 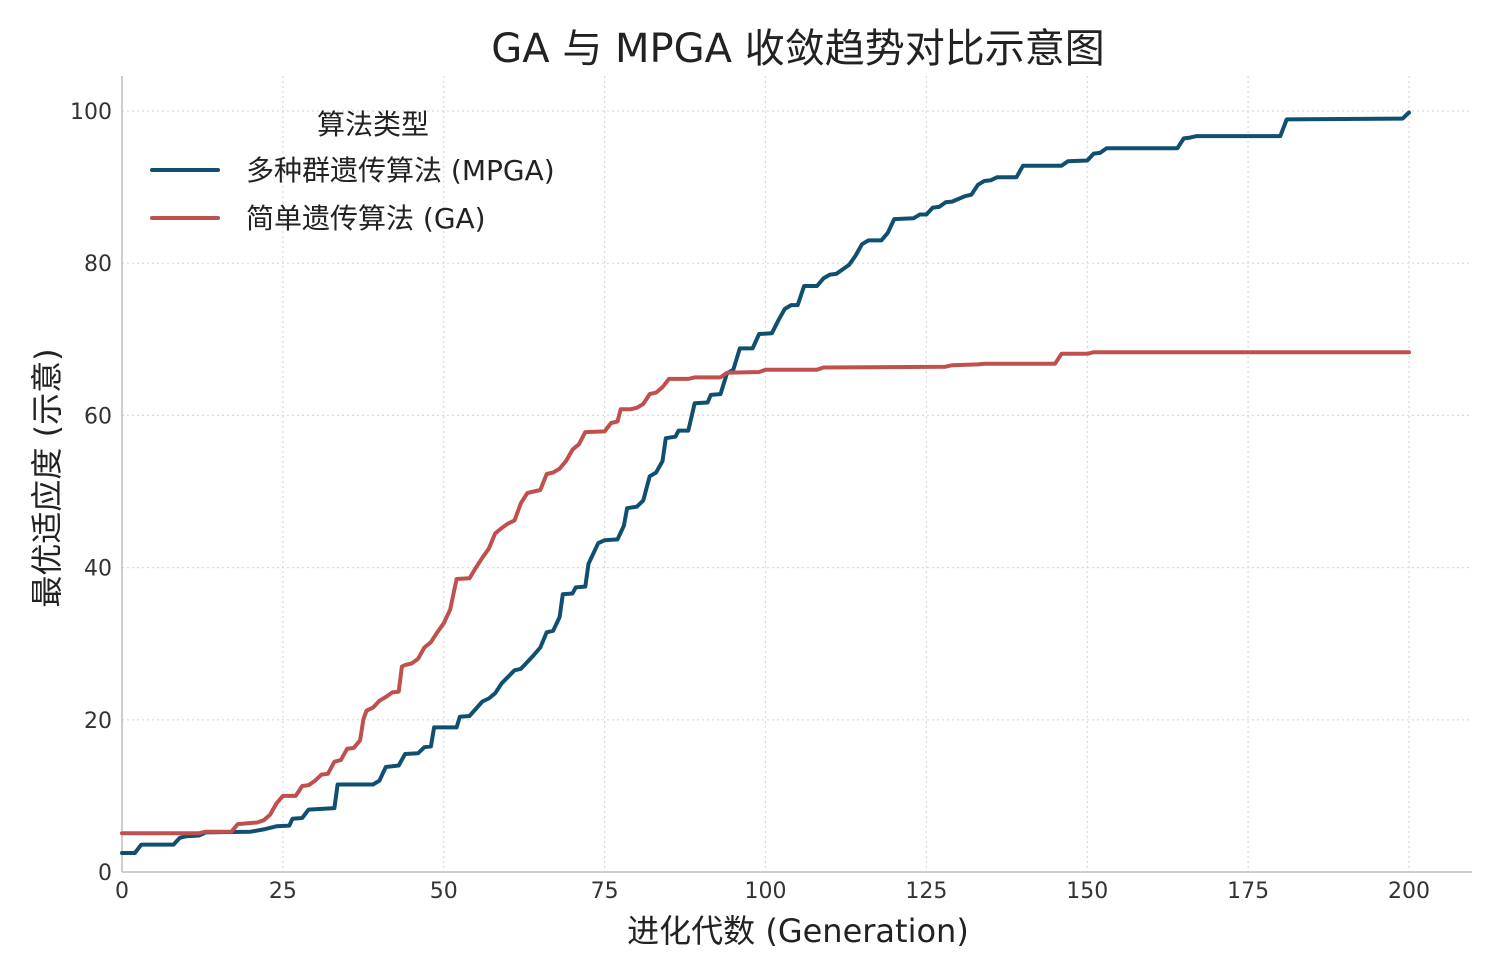 What do you see at coordinates (373, 124) in the screenshot?
I see `legend-title: 算法类型` at bounding box center [373, 124].